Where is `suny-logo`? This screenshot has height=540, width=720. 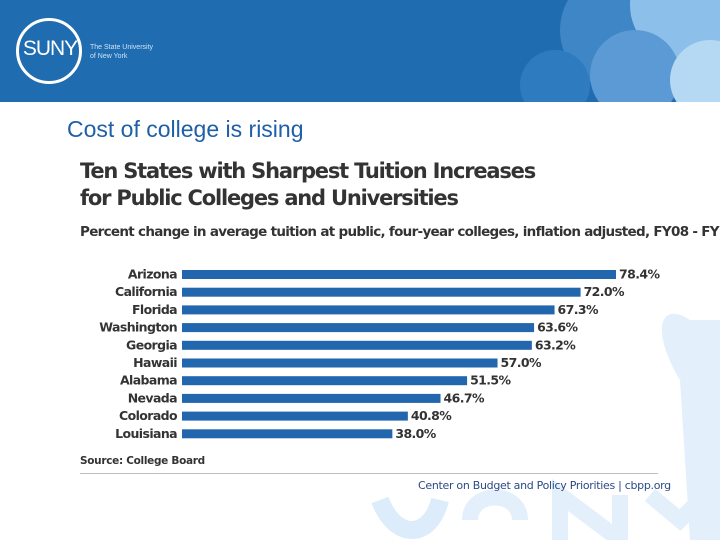
suny-logo is located at coordinates (49, 51).